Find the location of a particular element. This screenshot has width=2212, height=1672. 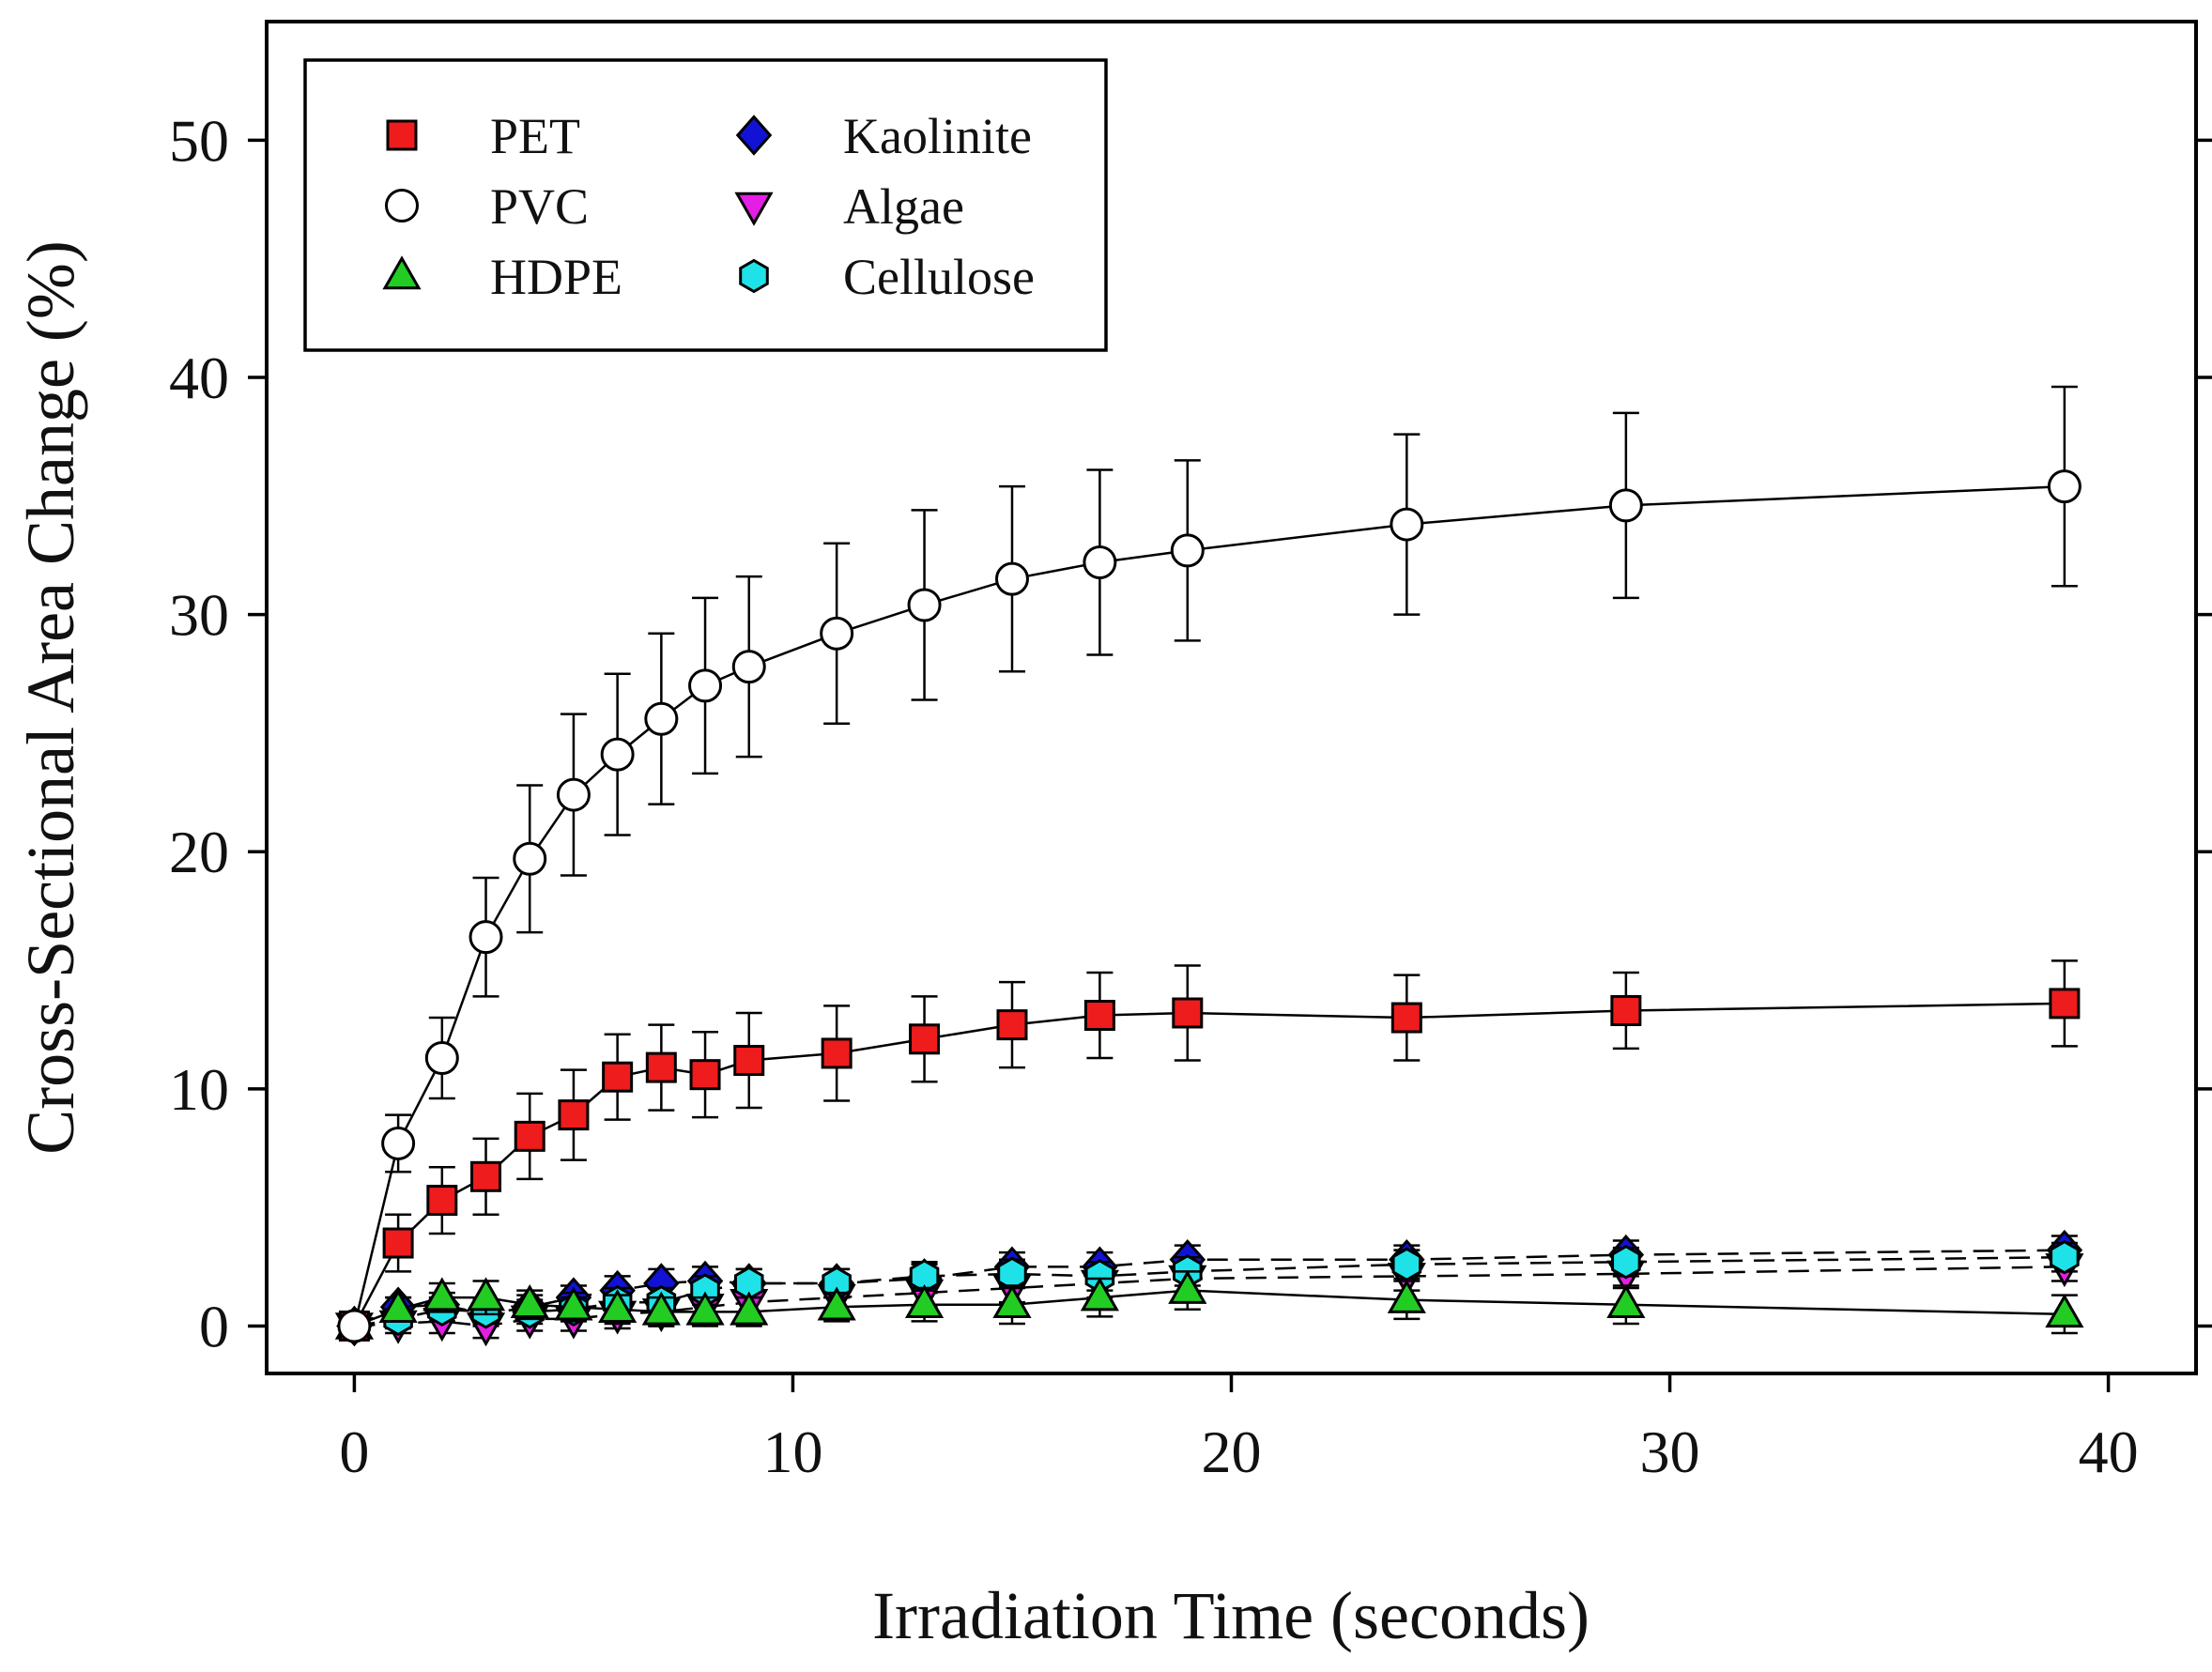

legend-kaolinite-label: Kaolinite is located at coordinates (937, 136).